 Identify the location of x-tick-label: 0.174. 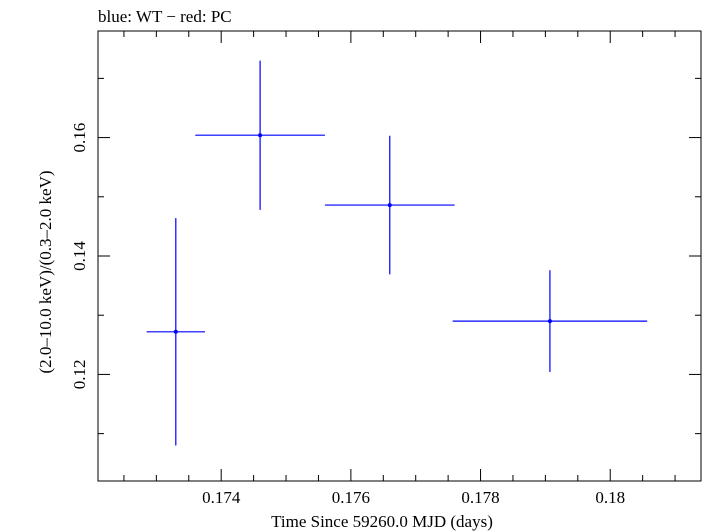
(221, 497).